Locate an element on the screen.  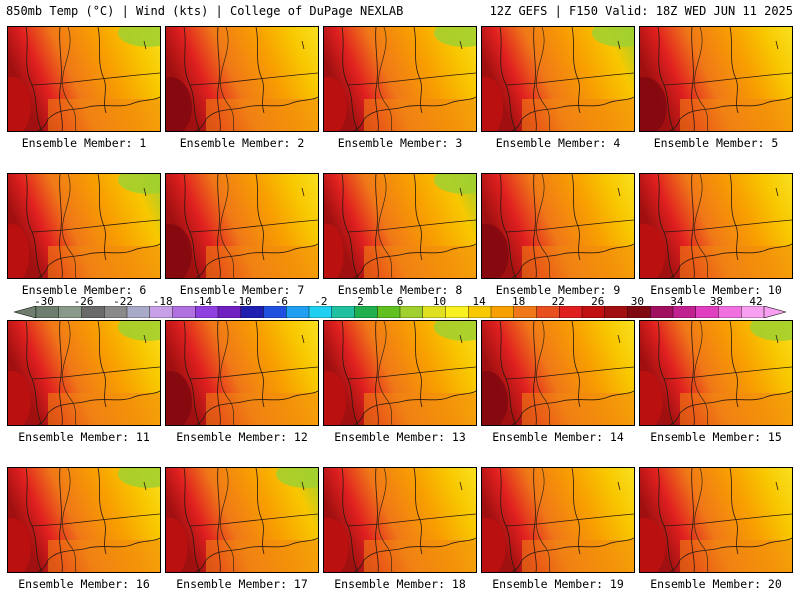
colorbar-tick-label: -10 is located at coordinates (241, 301).